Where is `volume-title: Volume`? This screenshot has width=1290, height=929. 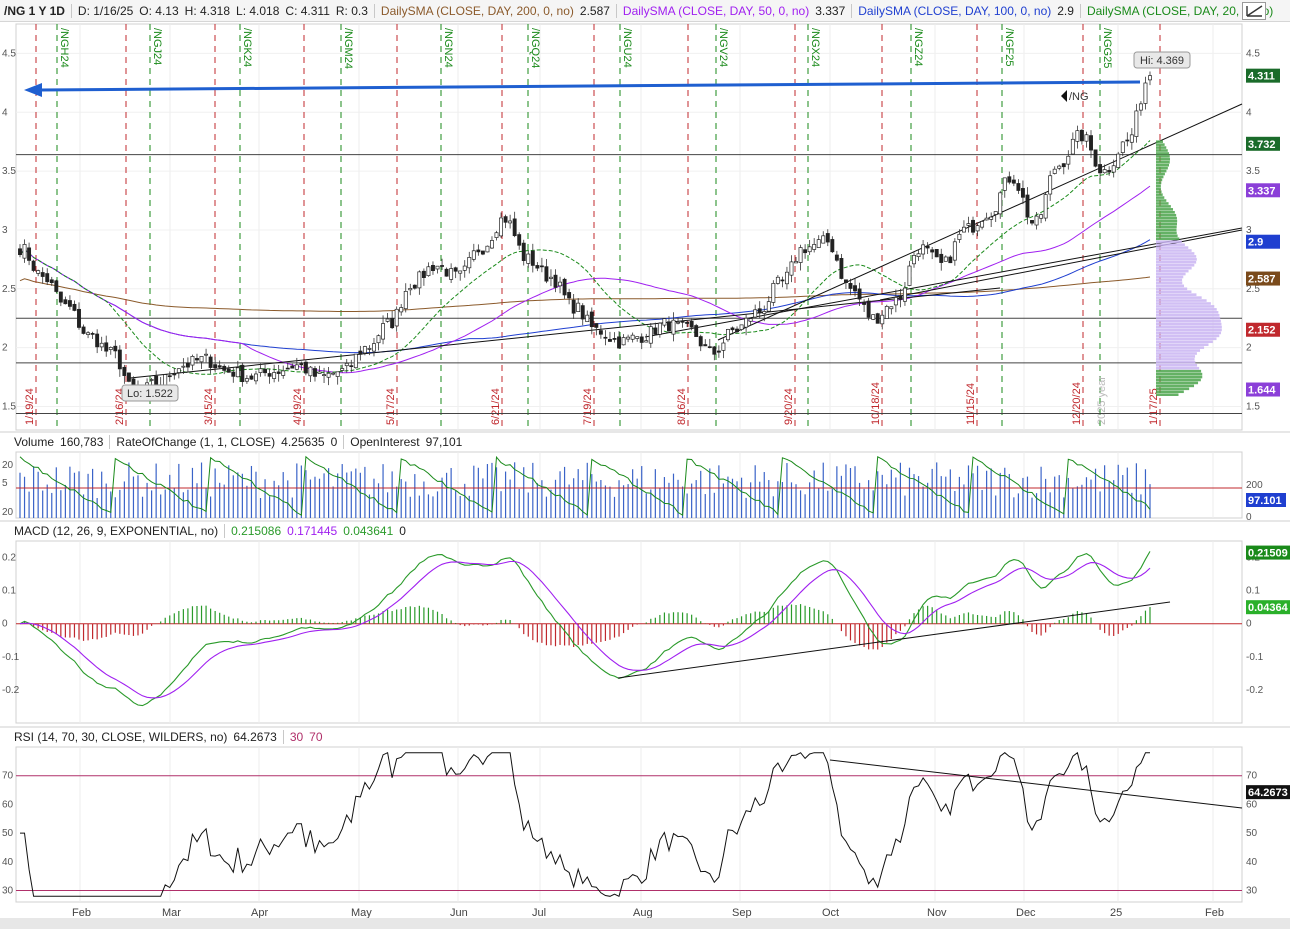 volume-title: Volume is located at coordinates (34, 442).